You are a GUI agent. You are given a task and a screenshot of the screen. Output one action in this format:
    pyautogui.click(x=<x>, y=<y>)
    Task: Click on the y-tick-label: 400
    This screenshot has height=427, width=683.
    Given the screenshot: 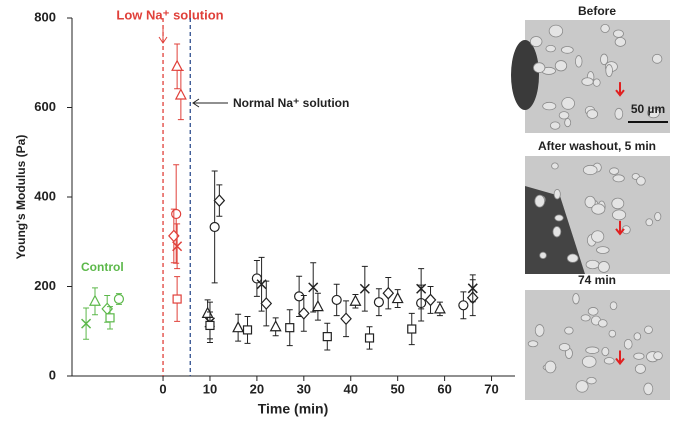 What is the action you would take?
    pyautogui.click(x=45, y=195)
    